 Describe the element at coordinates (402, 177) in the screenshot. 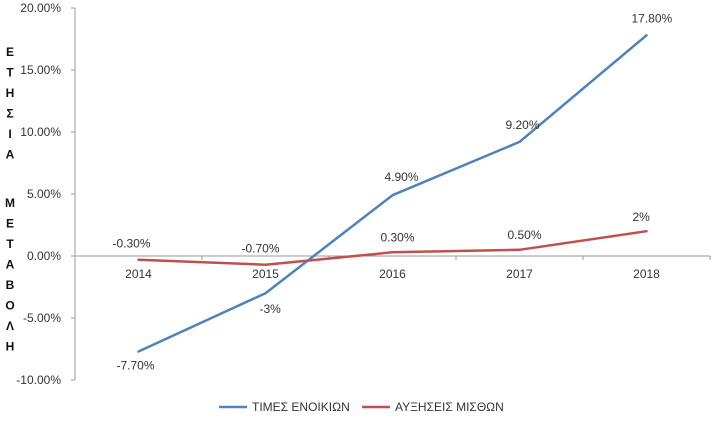

I see `data-label: 4.90%` at that location.